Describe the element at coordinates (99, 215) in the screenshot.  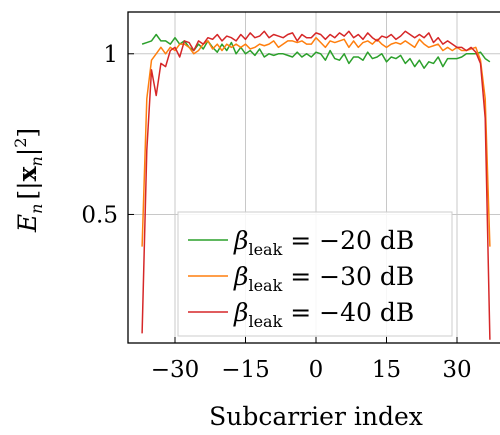
I see `y-tick-label: 0.5` at that location.